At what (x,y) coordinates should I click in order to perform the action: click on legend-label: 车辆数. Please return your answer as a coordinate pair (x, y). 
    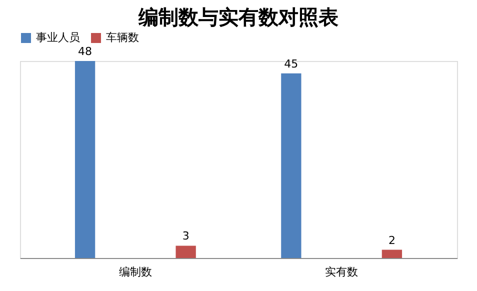
    Looking at the image, I should click on (122, 37).